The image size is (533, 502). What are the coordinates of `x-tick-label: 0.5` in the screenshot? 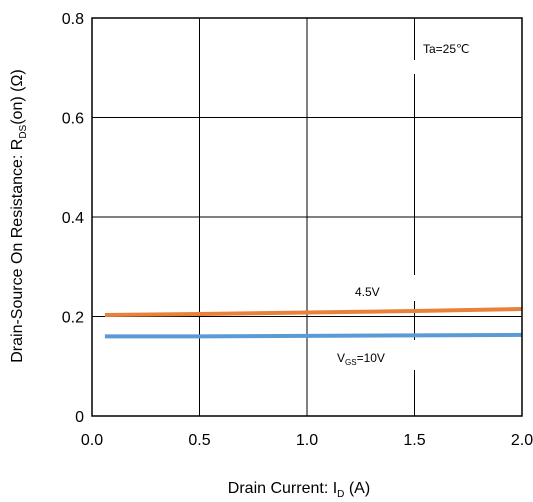 It's located at (199, 440).